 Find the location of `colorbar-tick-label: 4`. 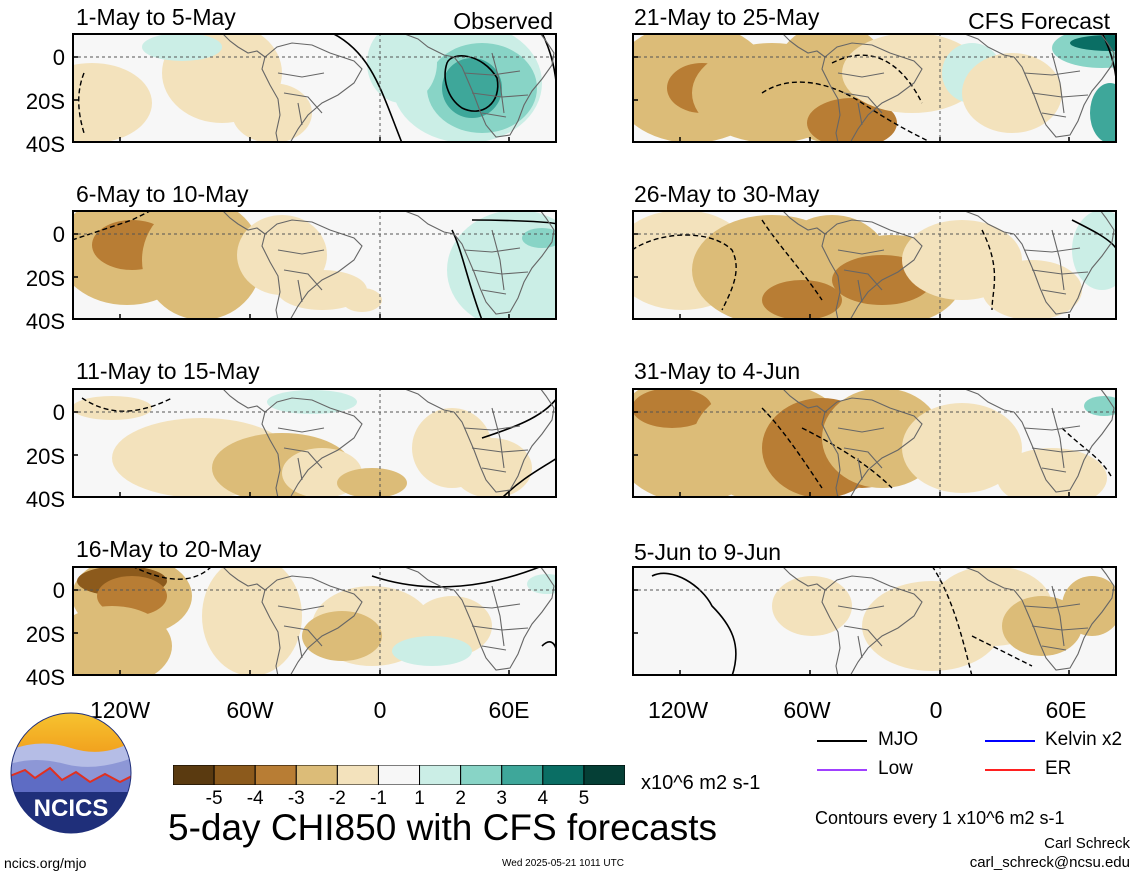

colorbar-tick-label: 4 is located at coordinates (543, 798).